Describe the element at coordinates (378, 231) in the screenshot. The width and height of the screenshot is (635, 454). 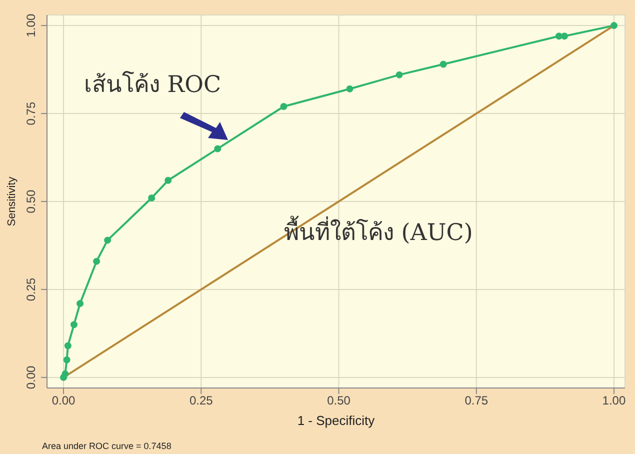
I see `annotation: พื้นที่ใต้โค้ง (AUC)` at that location.